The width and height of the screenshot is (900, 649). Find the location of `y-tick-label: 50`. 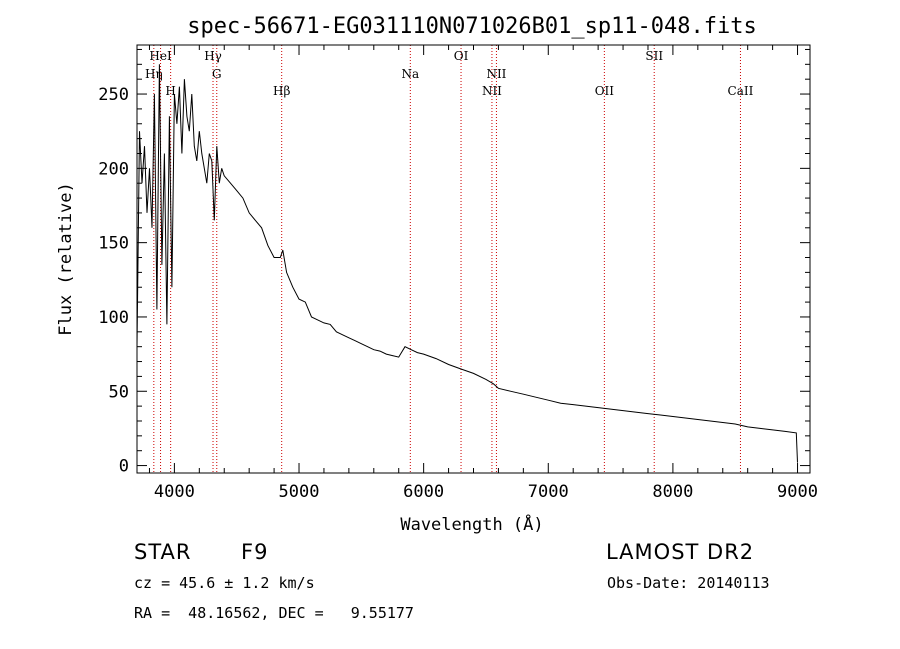

y-tick-label: 50 is located at coordinates (119, 392).